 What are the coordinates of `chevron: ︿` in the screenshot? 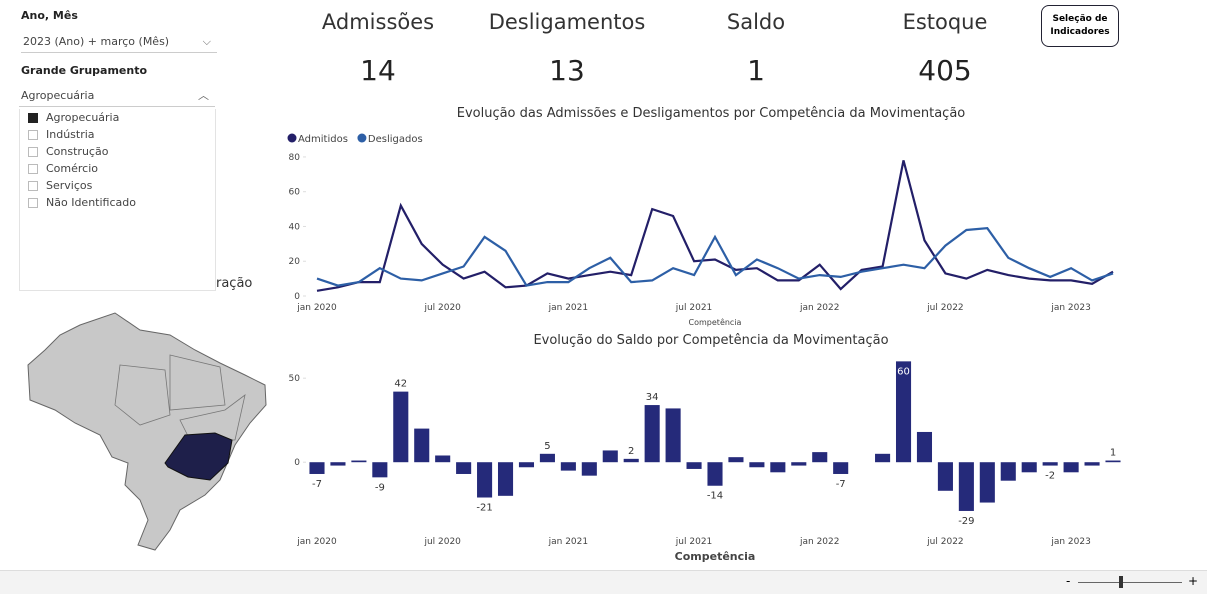 It's located at (203, 95).